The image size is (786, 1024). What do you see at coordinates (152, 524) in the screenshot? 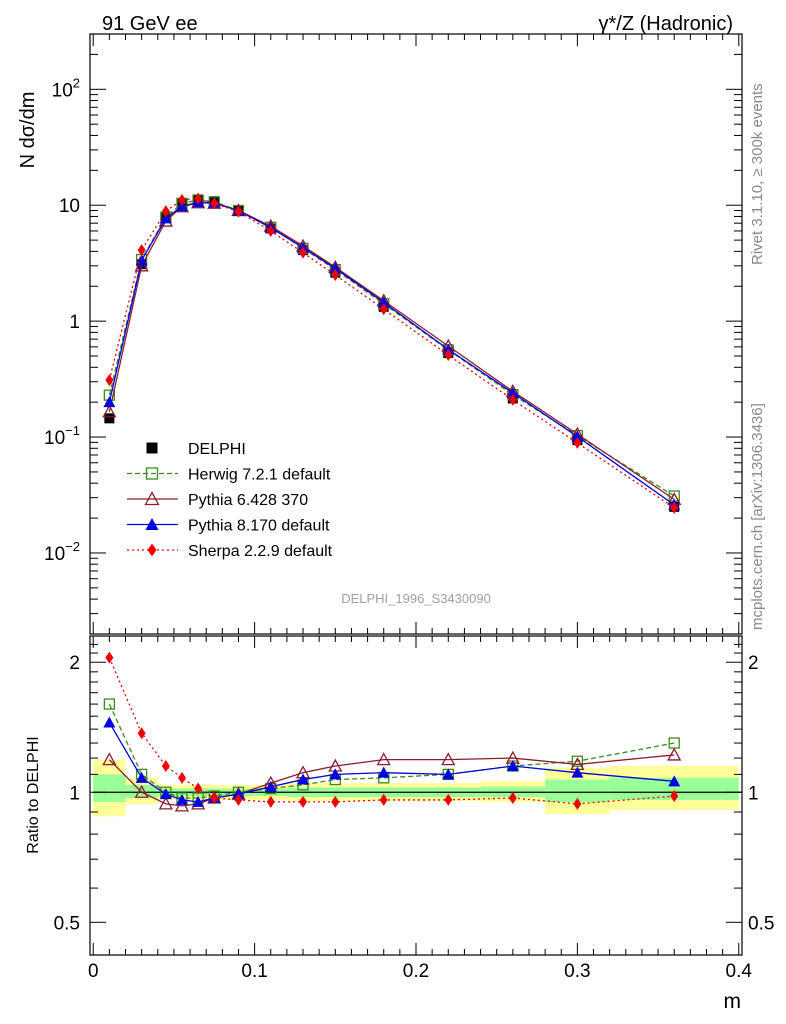
I see `legend-marker-pythia-8-170-default` at bounding box center [152, 524].